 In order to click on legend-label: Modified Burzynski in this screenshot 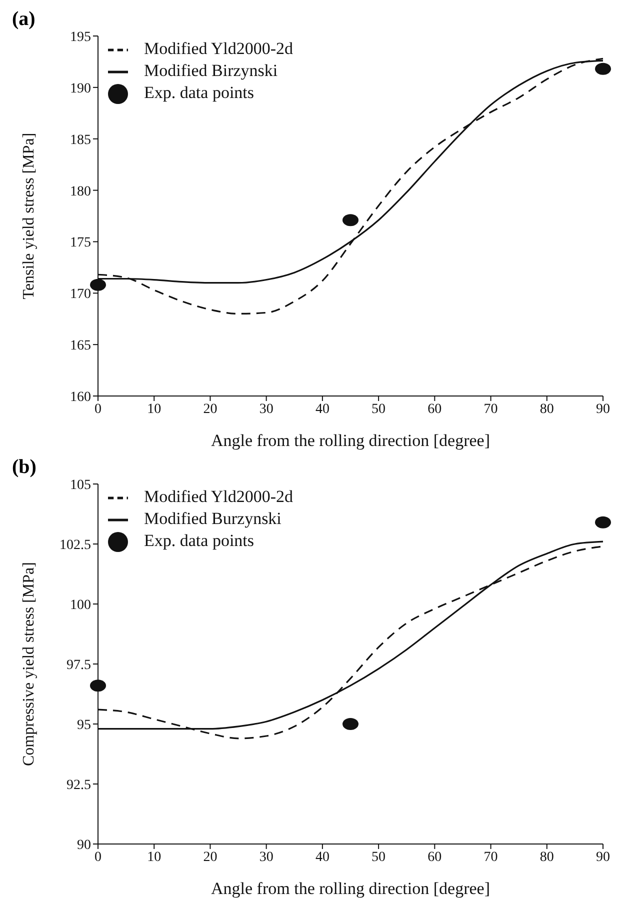, I will do `click(213, 518)`.